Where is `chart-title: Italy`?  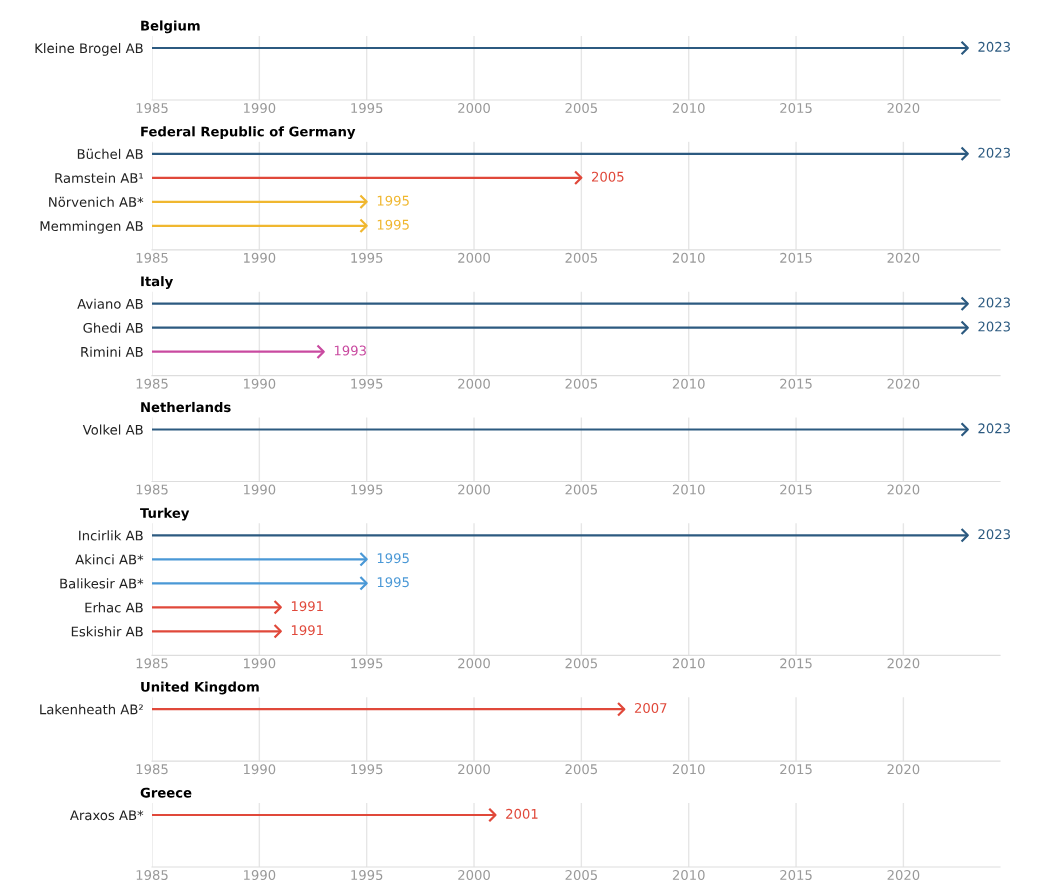 chart-title: Italy is located at coordinates (157, 282).